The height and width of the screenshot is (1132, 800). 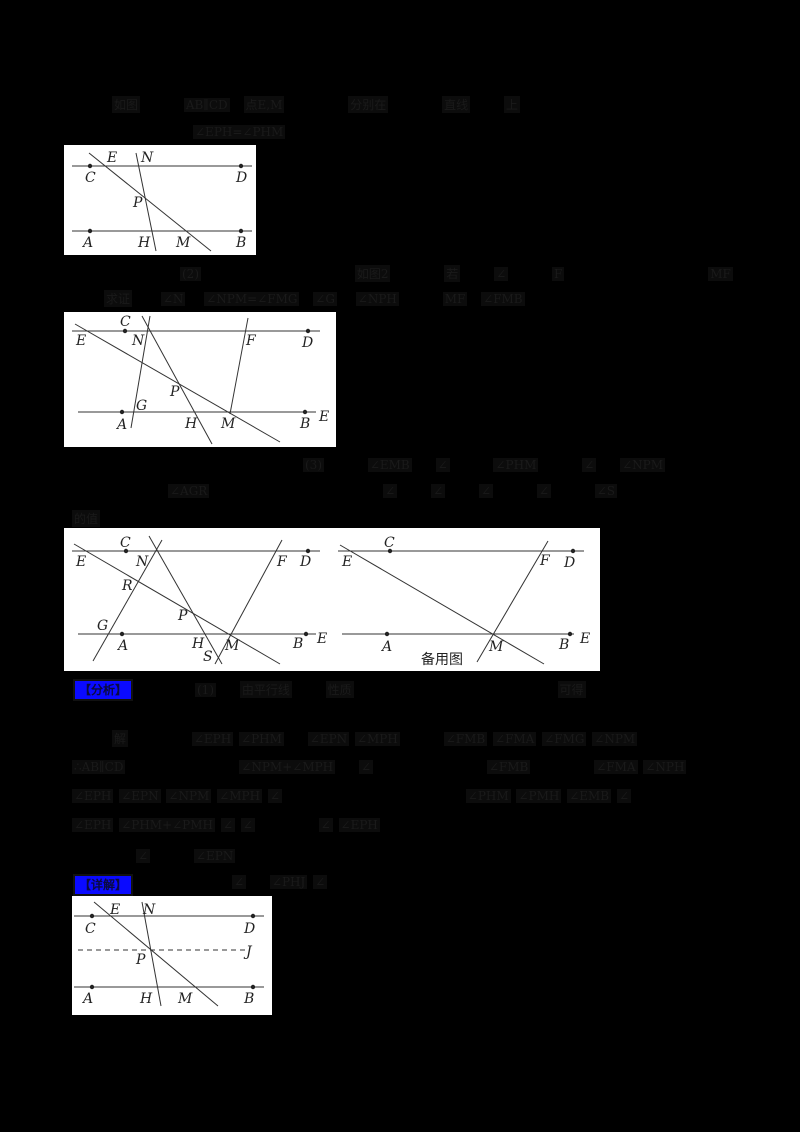 I want to click on proof-line-1: ∠ ∠PHJ ∠, so click(x=280, y=882).